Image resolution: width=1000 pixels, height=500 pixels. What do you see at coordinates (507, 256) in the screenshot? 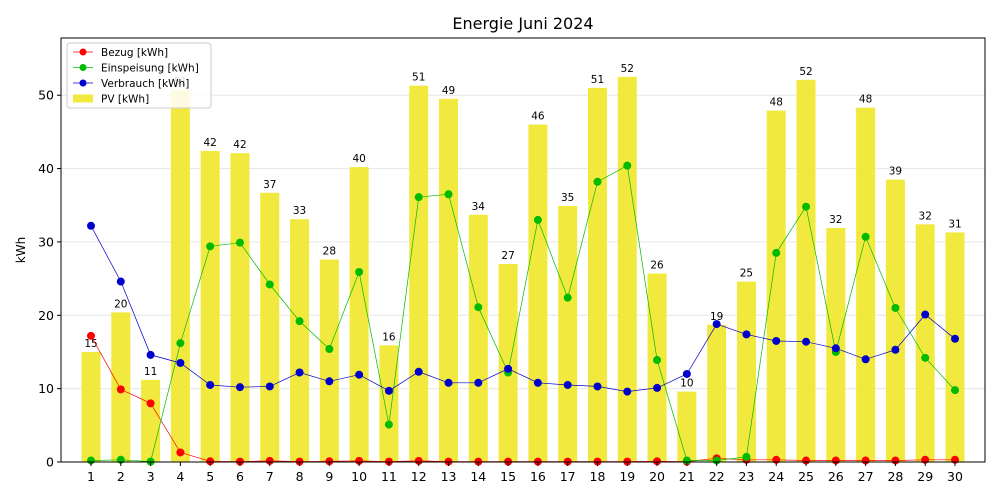
I see `pv-bar-label-15: 27` at bounding box center [507, 256].